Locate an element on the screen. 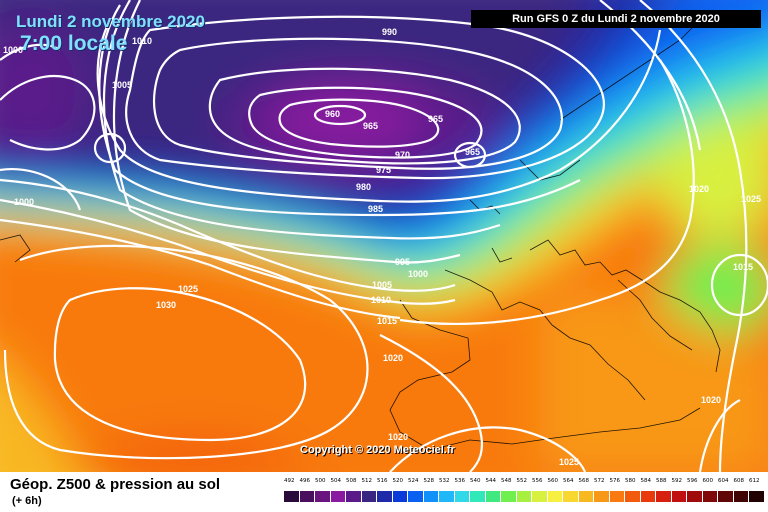  legend-tick-label: 600 is located at coordinates (708, 481).